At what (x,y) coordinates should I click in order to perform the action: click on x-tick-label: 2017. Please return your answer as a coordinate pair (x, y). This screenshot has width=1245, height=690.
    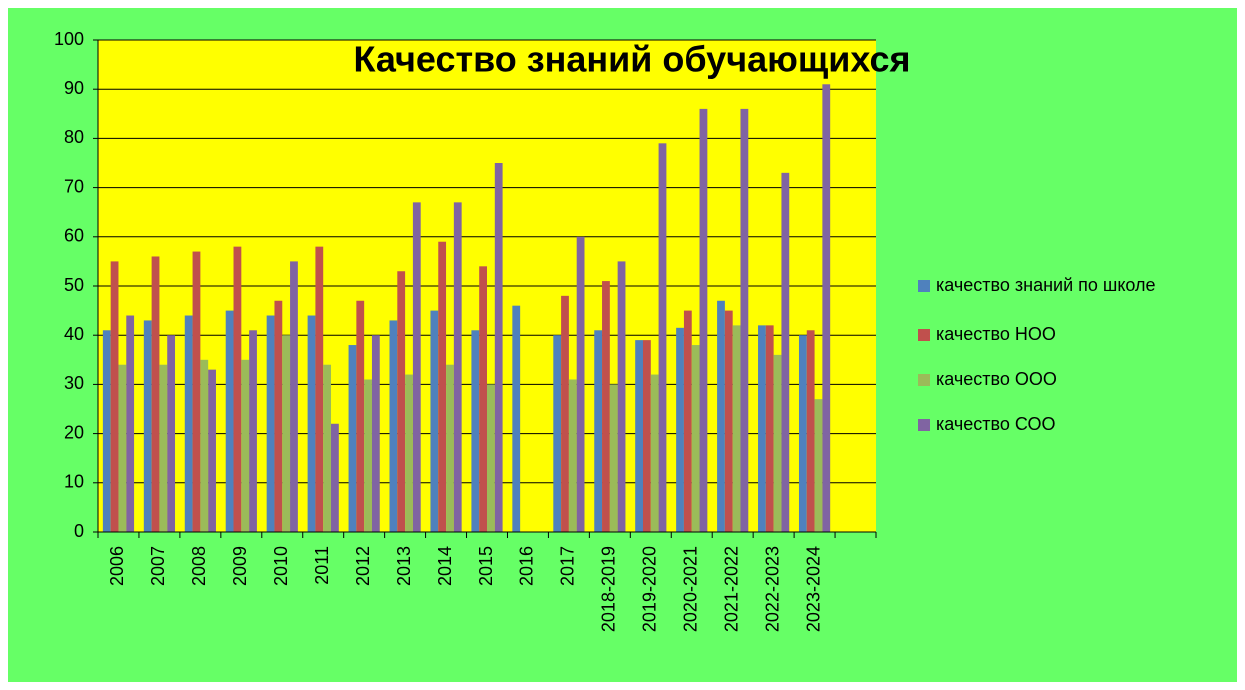
    Looking at the image, I should click on (568, 566).